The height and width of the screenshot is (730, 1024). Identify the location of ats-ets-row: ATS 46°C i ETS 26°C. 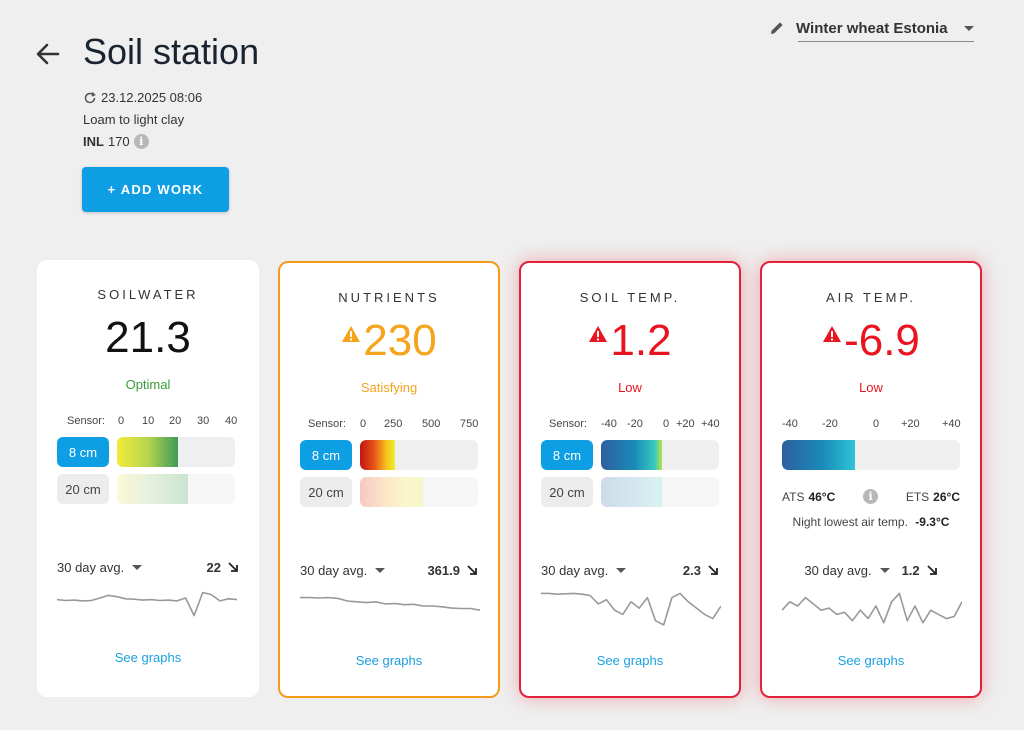
(871, 496).